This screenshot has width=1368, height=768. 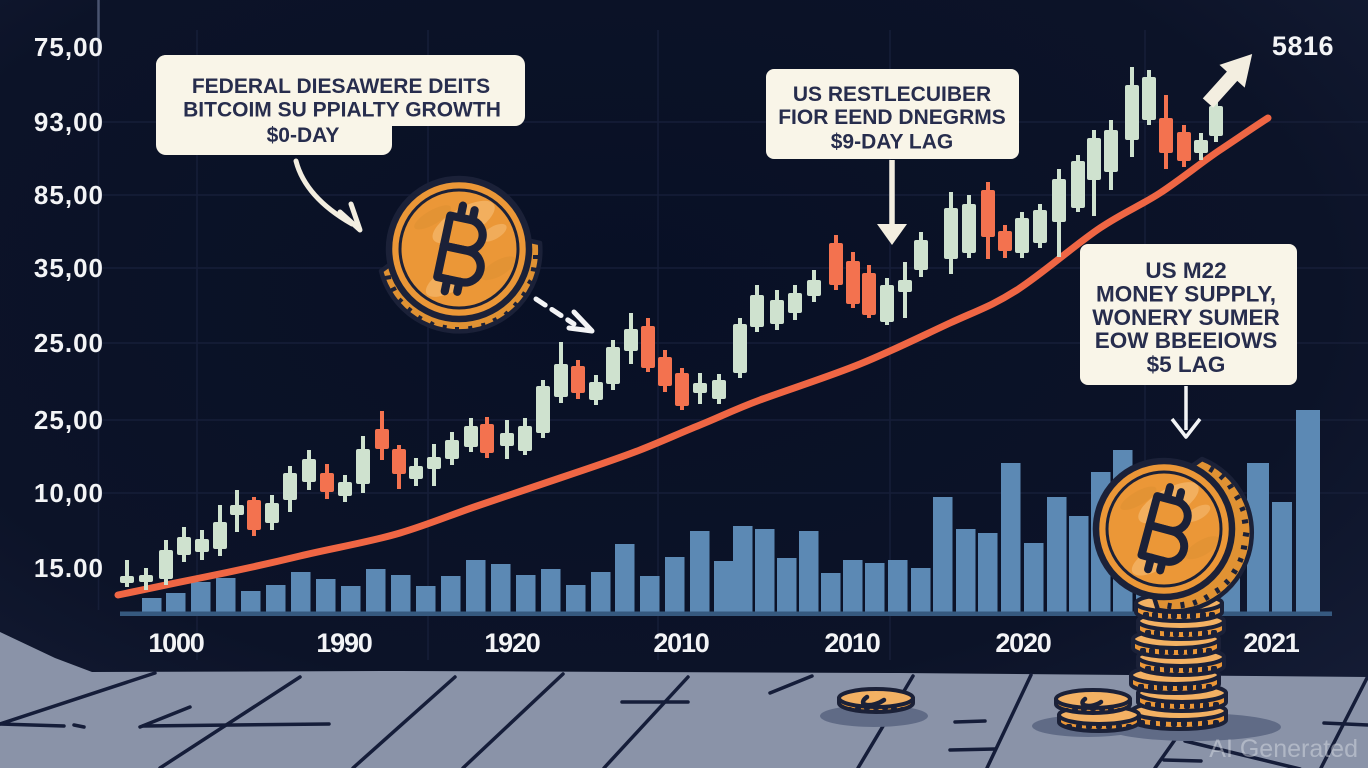 I want to click on svg-text: EOW BBEEIOWS, so click(x=1186, y=340).